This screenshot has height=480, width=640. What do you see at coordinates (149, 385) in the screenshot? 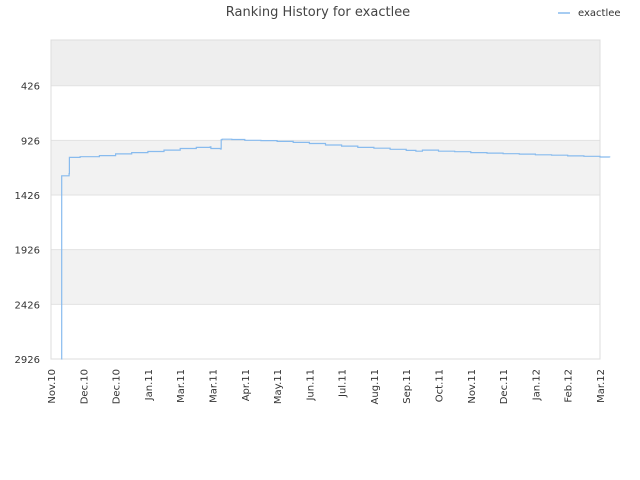
I see `x-tick-label: Jan.11` at bounding box center [149, 385].